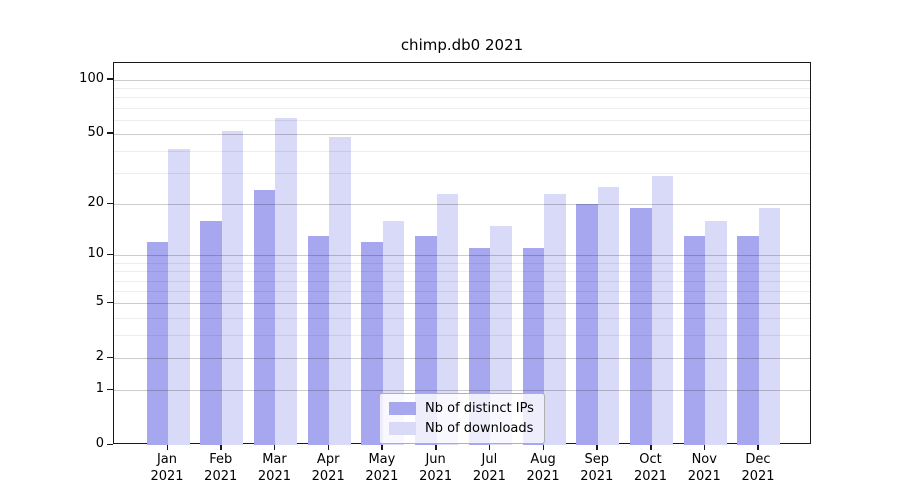 The image size is (900, 500). What do you see at coordinates (211, 332) in the screenshot?
I see `bar-distinct-ips-feb` at bounding box center [211, 332].